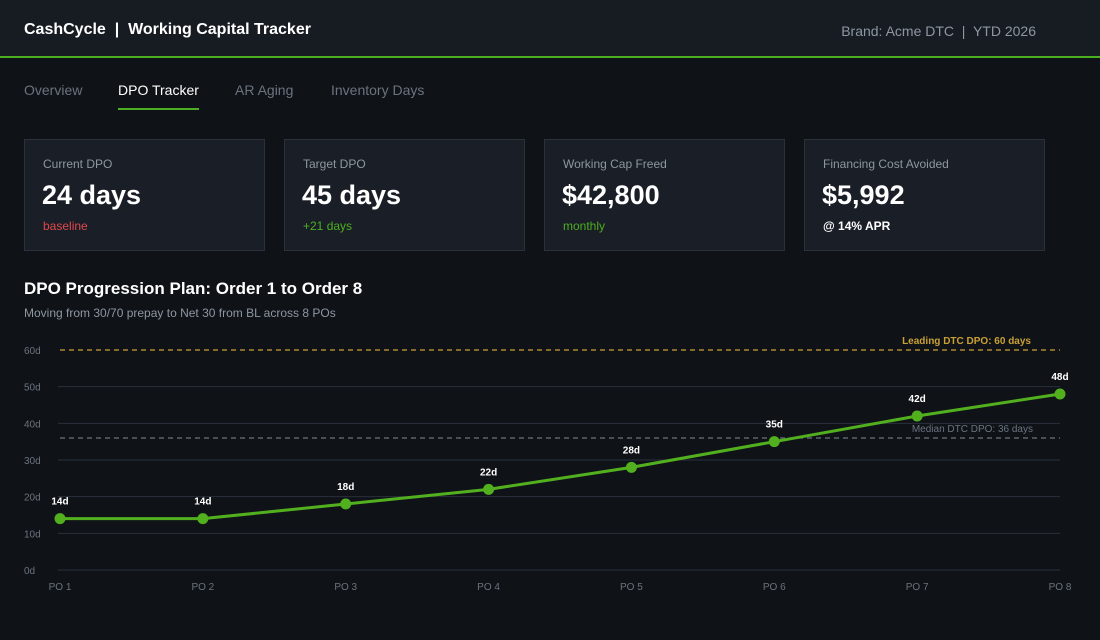 The width and height of the screenshot is (1100, 640). What do you see at coordinates (488, 587) in the screenshot?
I see `x-tick-label: PO 4` at bounding box center [488, 587].